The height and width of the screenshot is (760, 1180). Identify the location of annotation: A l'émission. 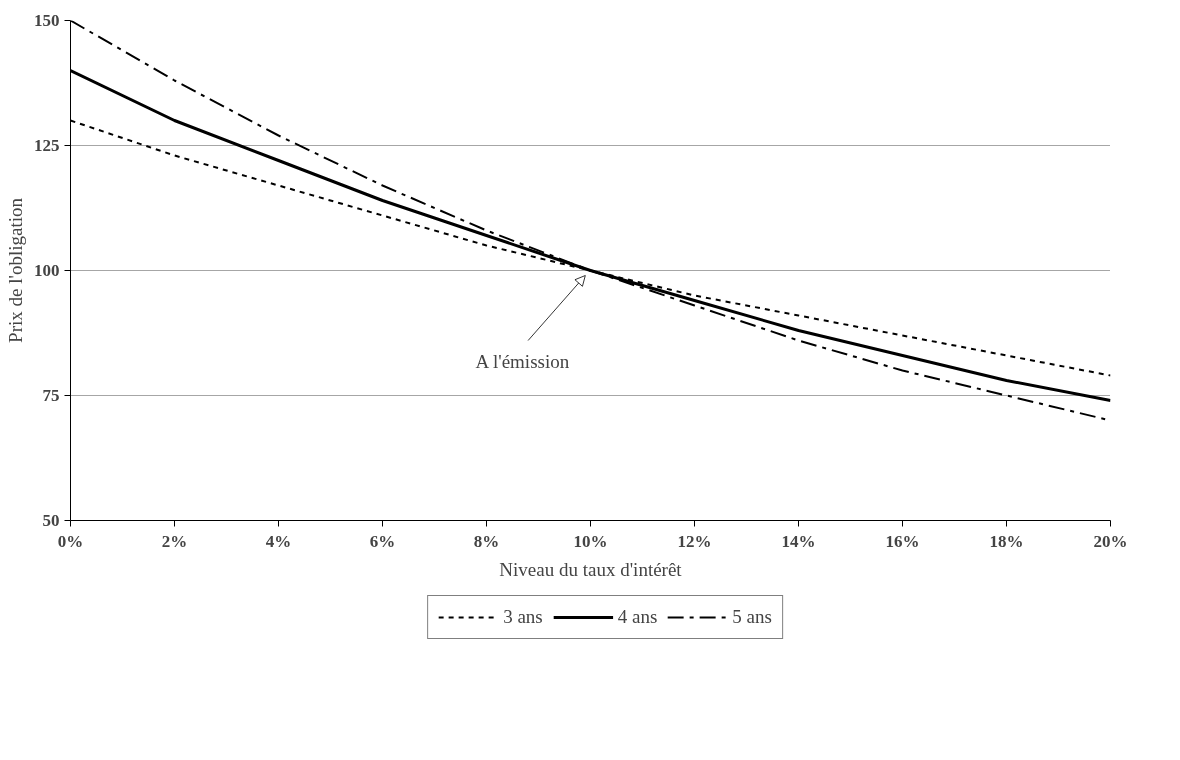
(522, 361).